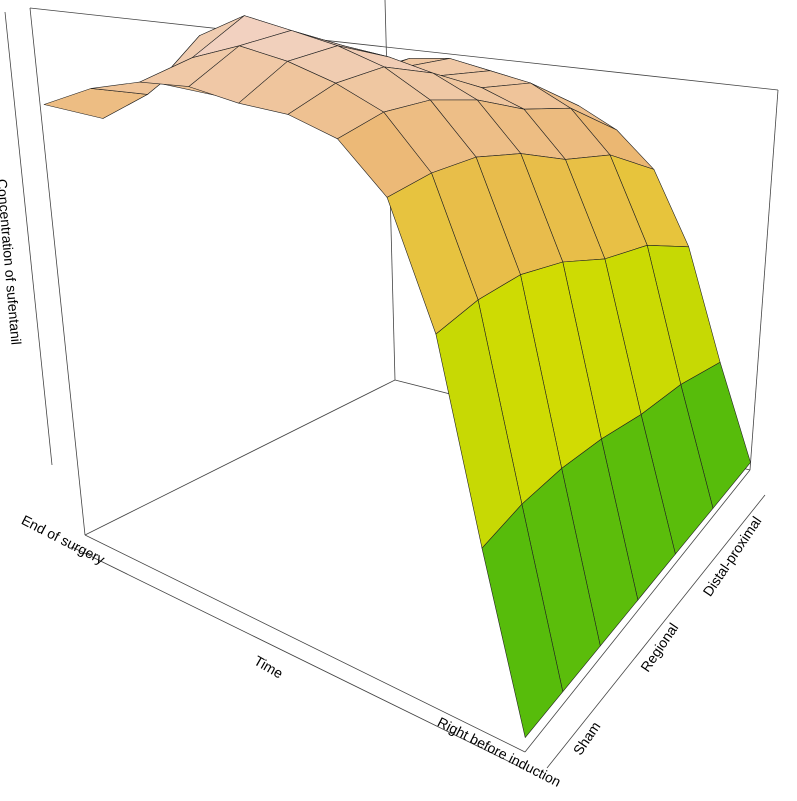 This screenshot has height=801, width=797. Describe the element at coordinates (268, 666) in the screenshot. I see `x-axis-label: Time` at that location.